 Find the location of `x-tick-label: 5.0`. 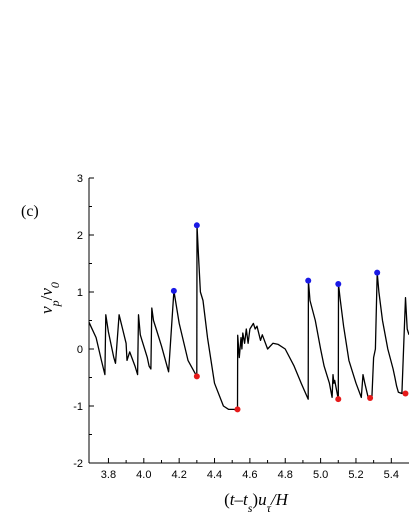

x-tick-label: 5.0 is located at coordinates (320, 475).